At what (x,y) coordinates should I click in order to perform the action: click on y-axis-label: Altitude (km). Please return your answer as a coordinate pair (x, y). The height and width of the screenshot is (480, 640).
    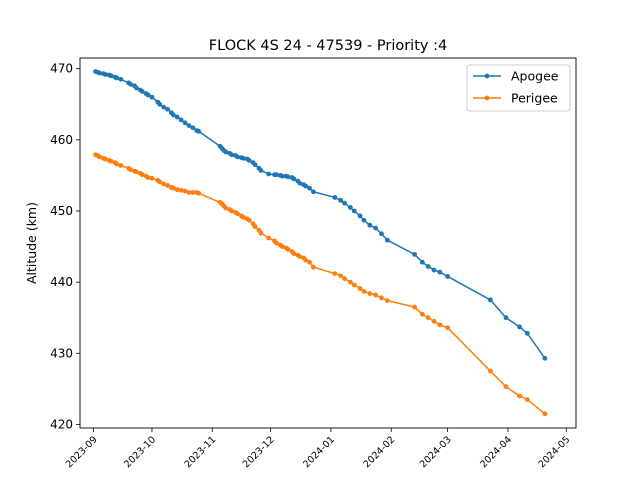
    Looking at the image, I should click on (31, 243).